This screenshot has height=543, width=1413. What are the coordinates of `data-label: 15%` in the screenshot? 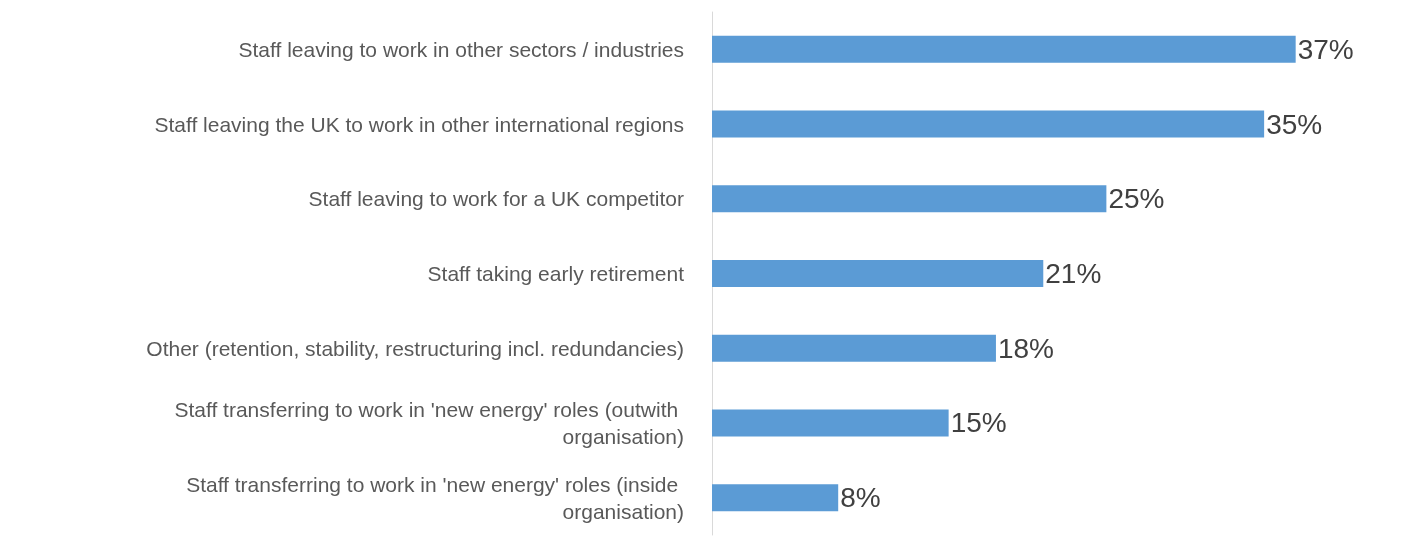 It's located at (978, 423).